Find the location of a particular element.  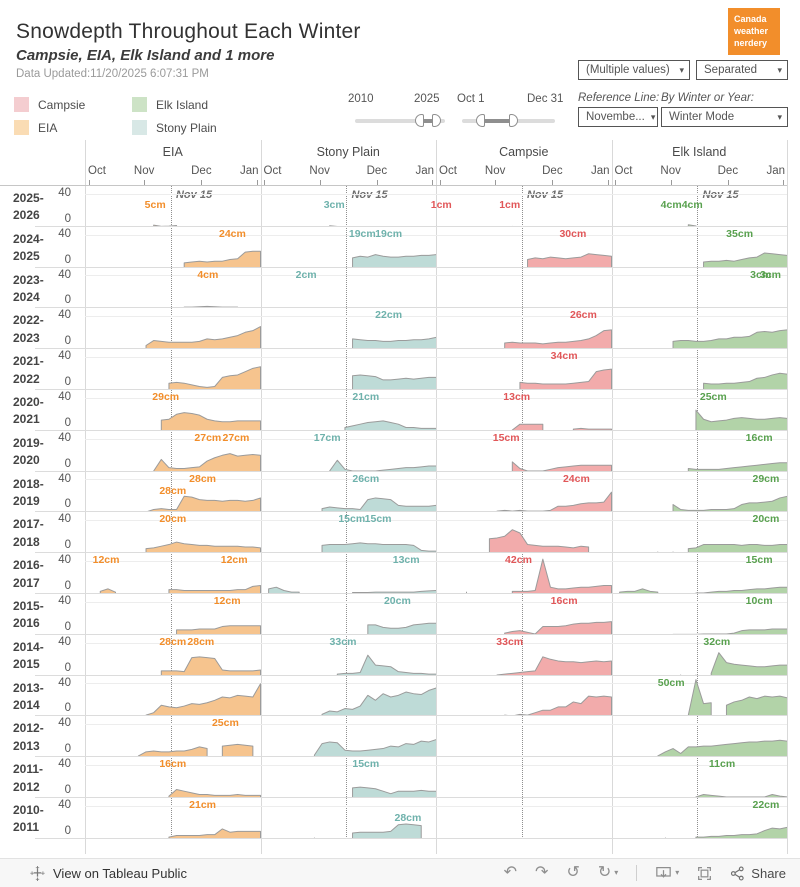

share-button: Share is located at coordinates (758, 873).